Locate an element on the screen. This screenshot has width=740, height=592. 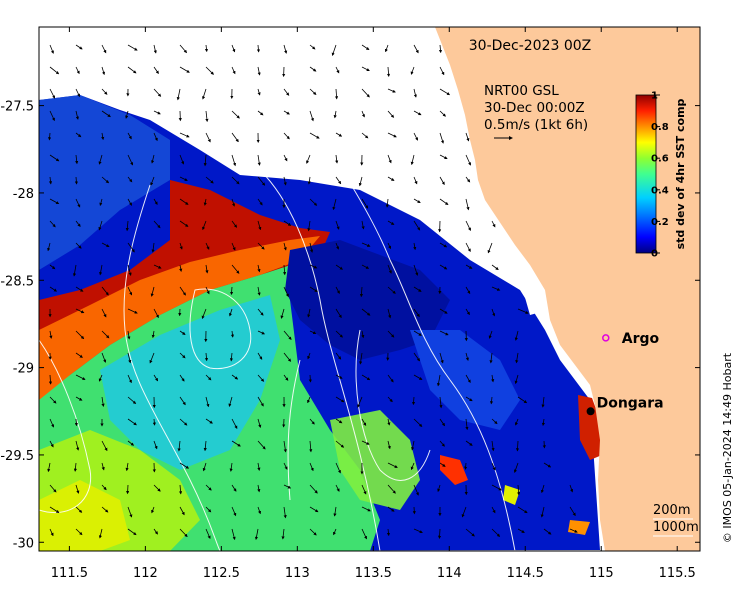
colorbar-tick-label: 0 is located at coordinates (654, 254).